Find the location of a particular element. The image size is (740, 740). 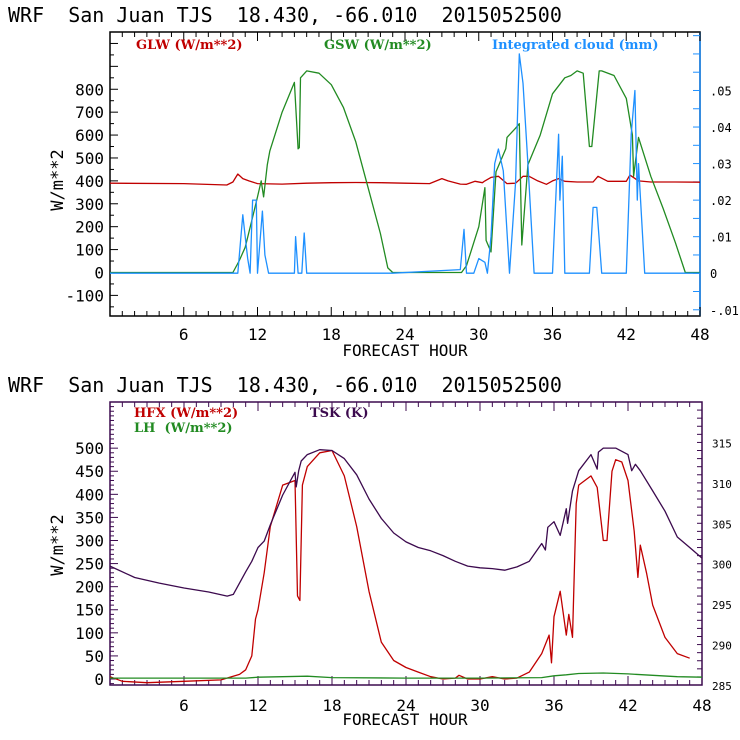

y-tick-label: 800 is located at coordinates (89, 89).